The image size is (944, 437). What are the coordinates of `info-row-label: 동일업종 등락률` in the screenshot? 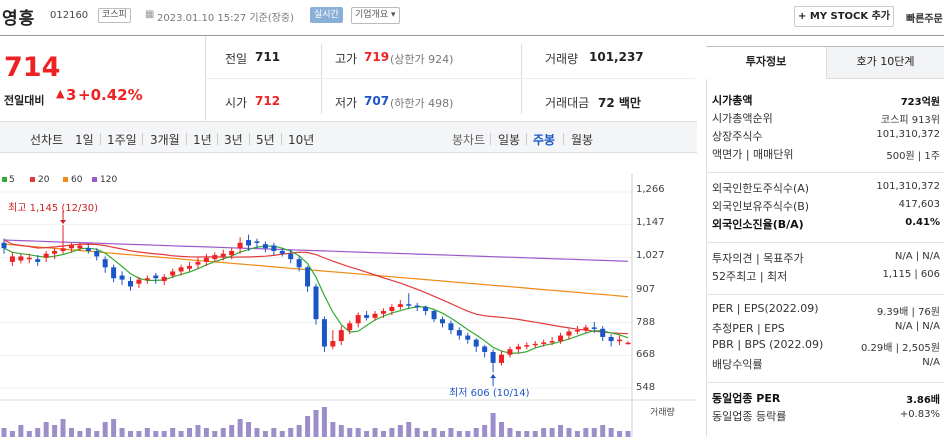 It's located at (749, 416).